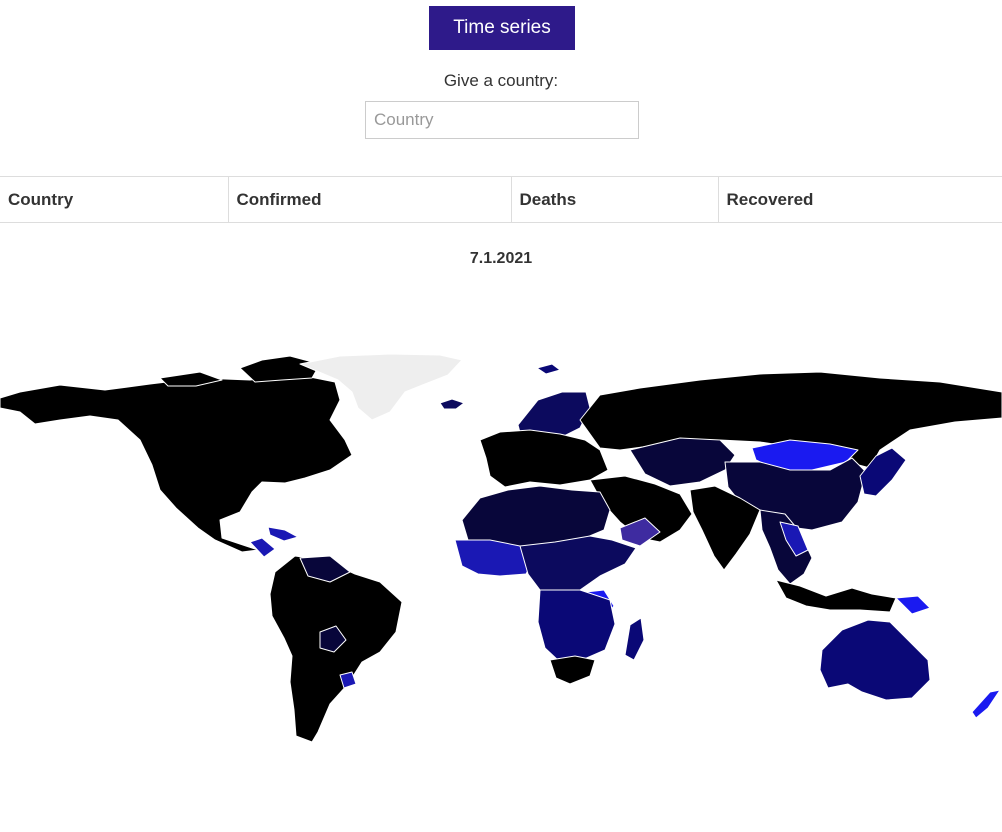  What do you see at coordinates (859, 199) in the screenshot?
I see `header-recovered: Recovered` at bounding box center [859, 199].